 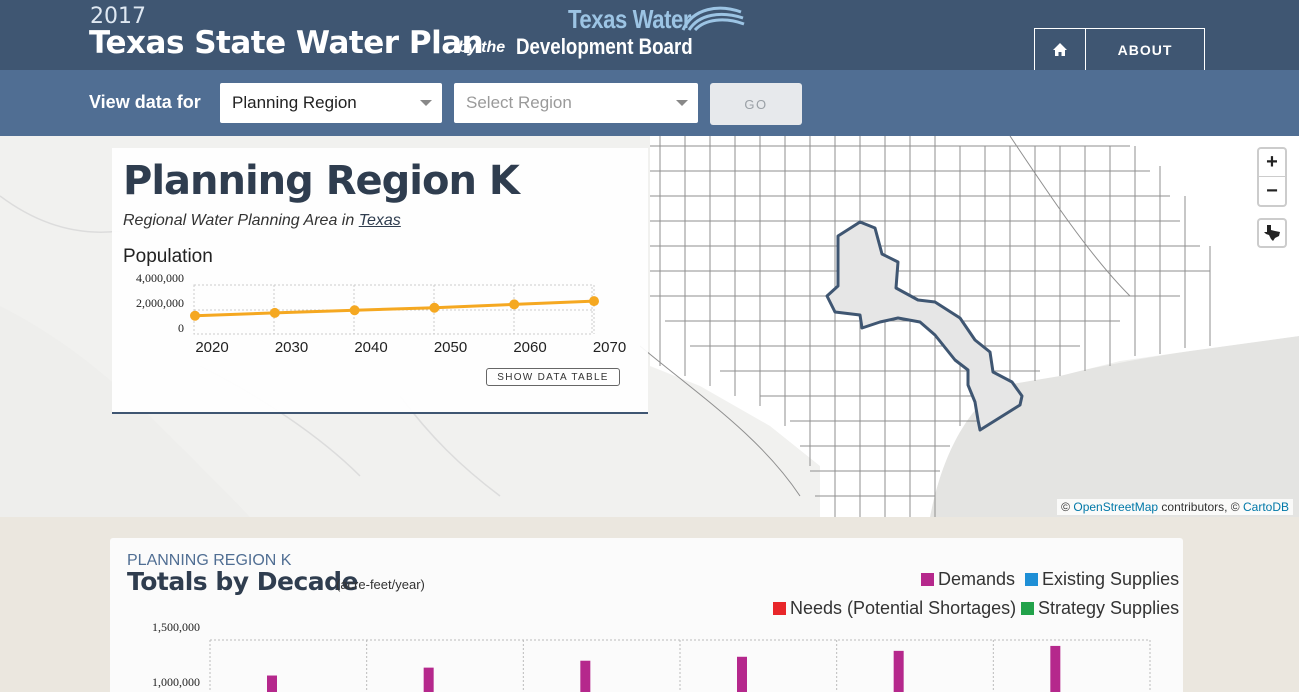 I want to click on region-subtitle: Regional Water Planning Area in Texas, so click(x=262, y=221).